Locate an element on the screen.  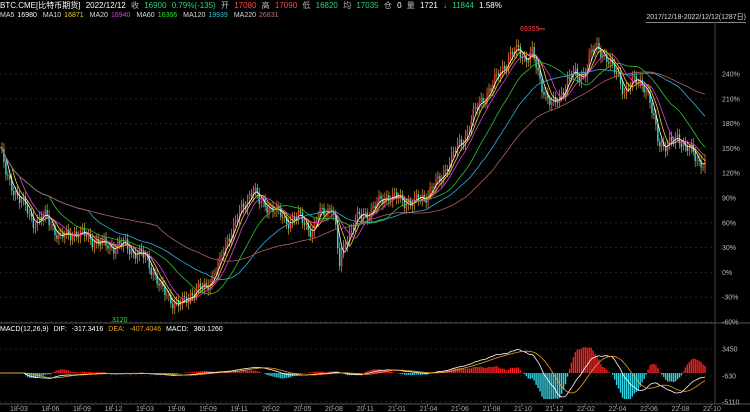
pos-value: 0 is located at coordinates (399, 5).